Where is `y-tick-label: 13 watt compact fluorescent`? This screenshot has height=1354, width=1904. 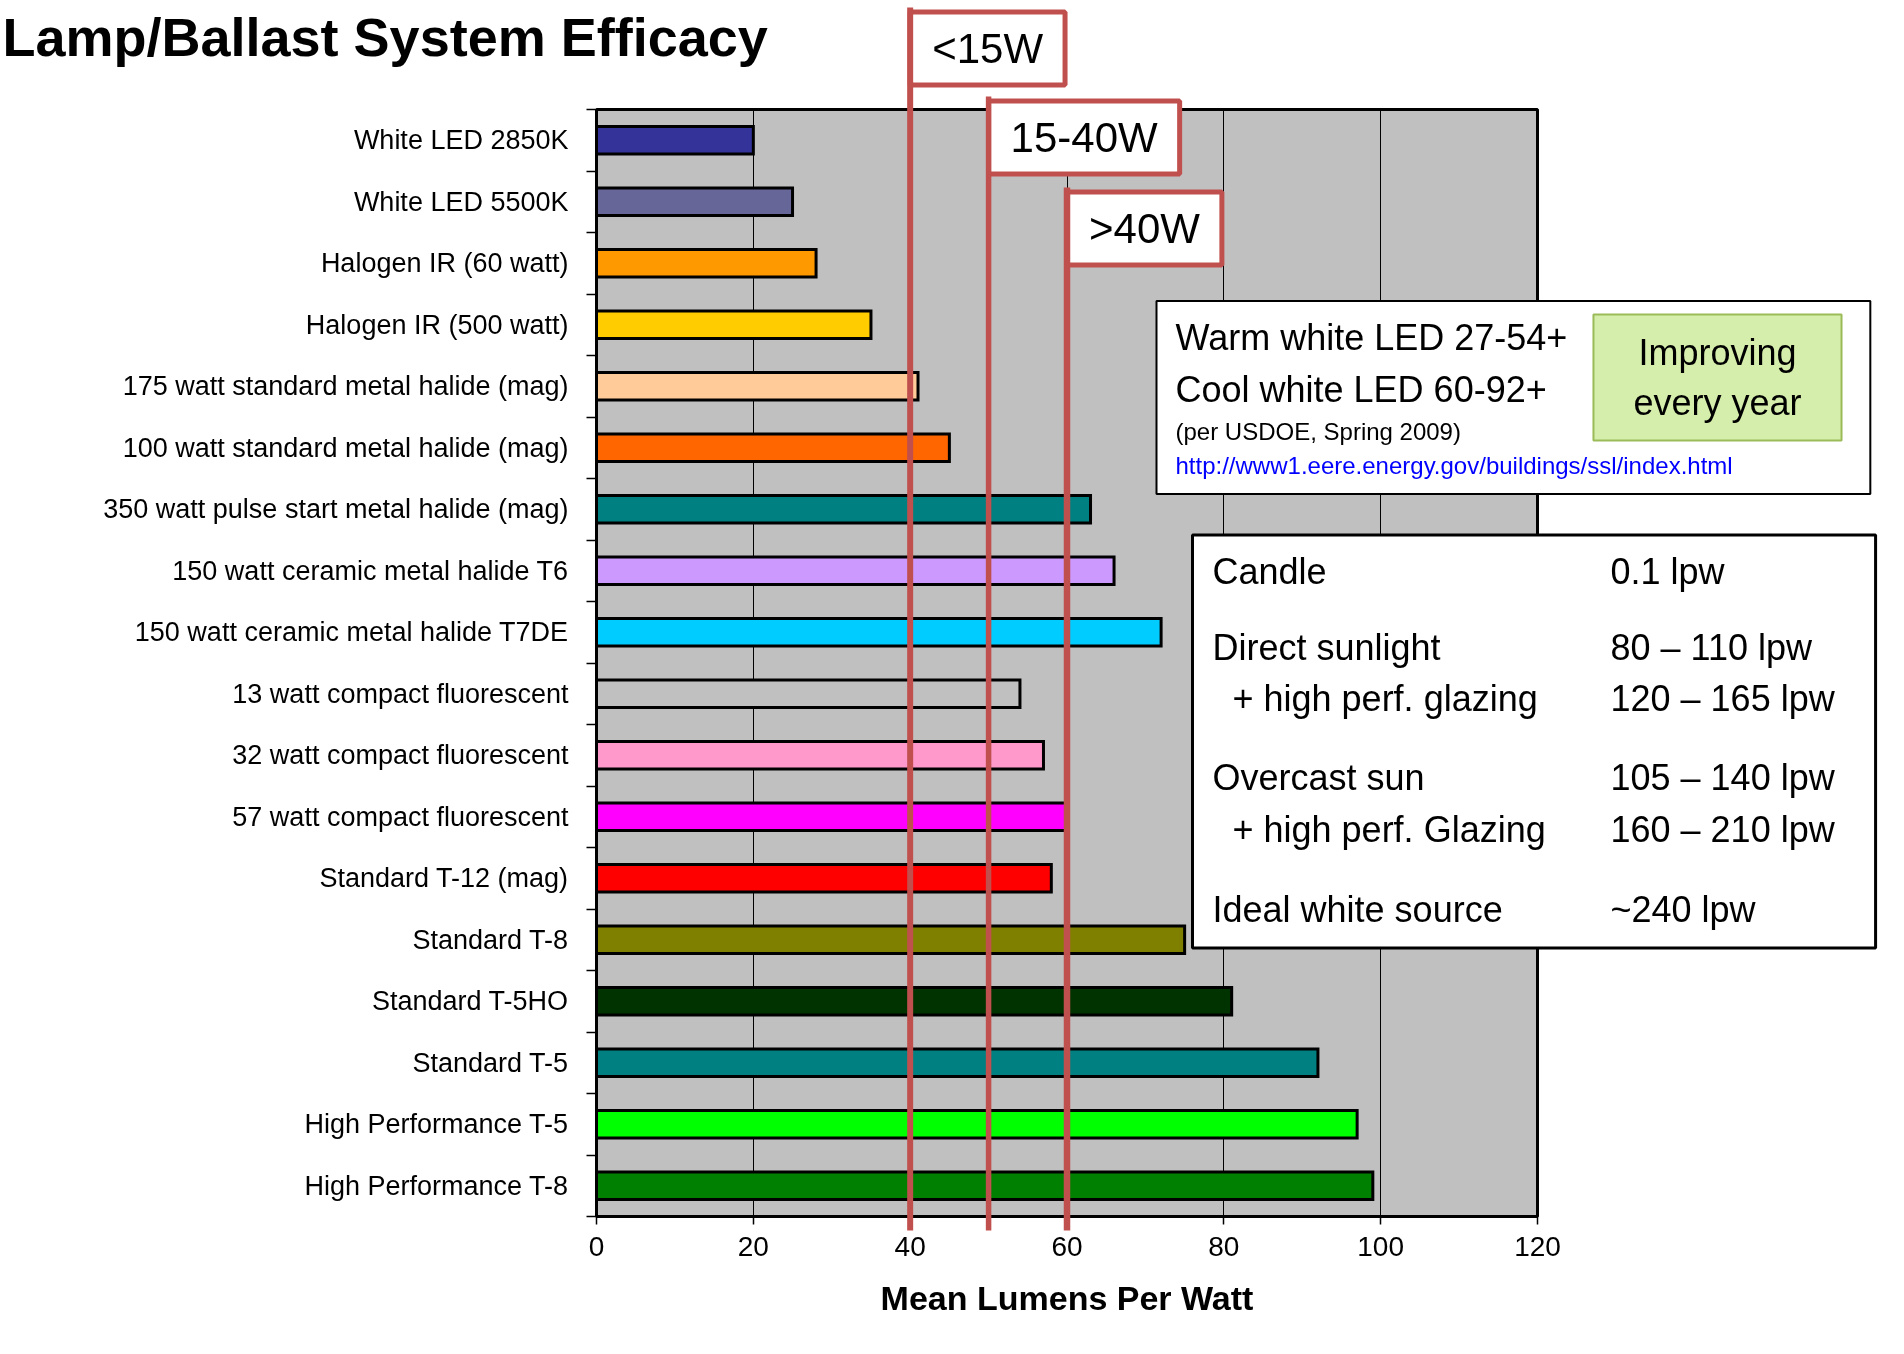 y-tick-label: 13 watt compact fluorescent is located at coordinates (400, 693).